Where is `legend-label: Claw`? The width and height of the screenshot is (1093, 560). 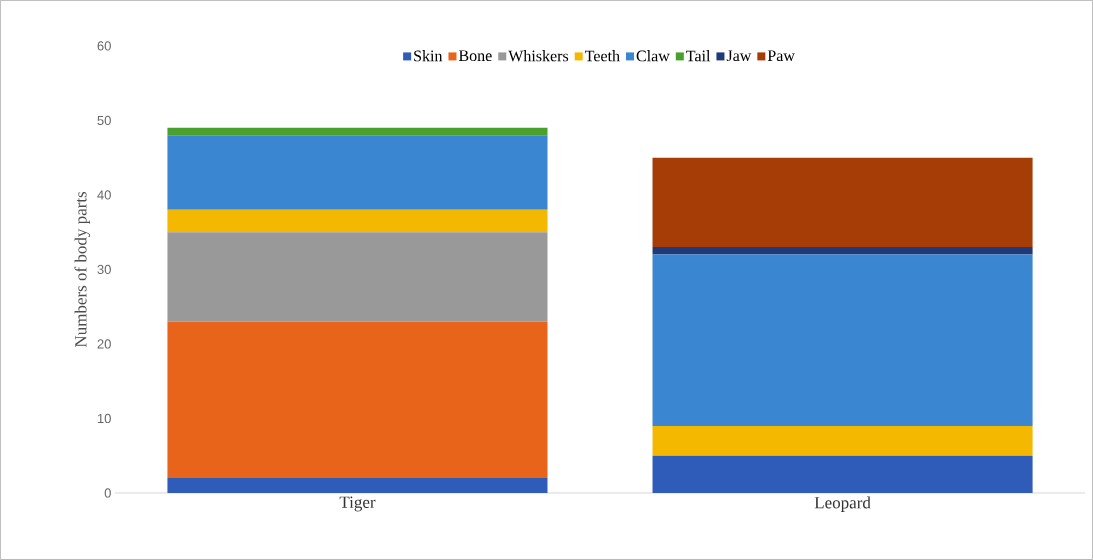 legend-label: Claw is located at coordinates (653, 56).